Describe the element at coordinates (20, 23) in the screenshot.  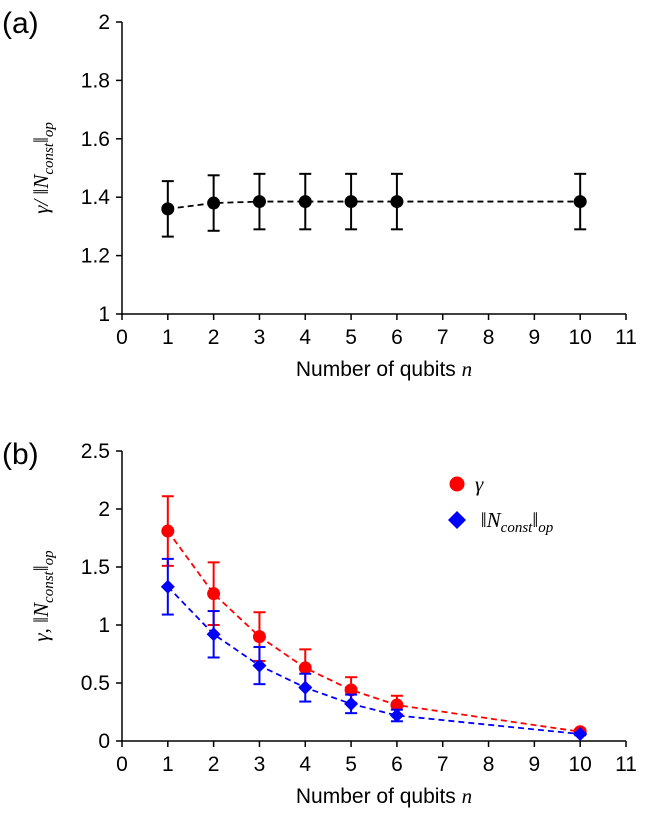
I see `panel-label: (a)` at that location.